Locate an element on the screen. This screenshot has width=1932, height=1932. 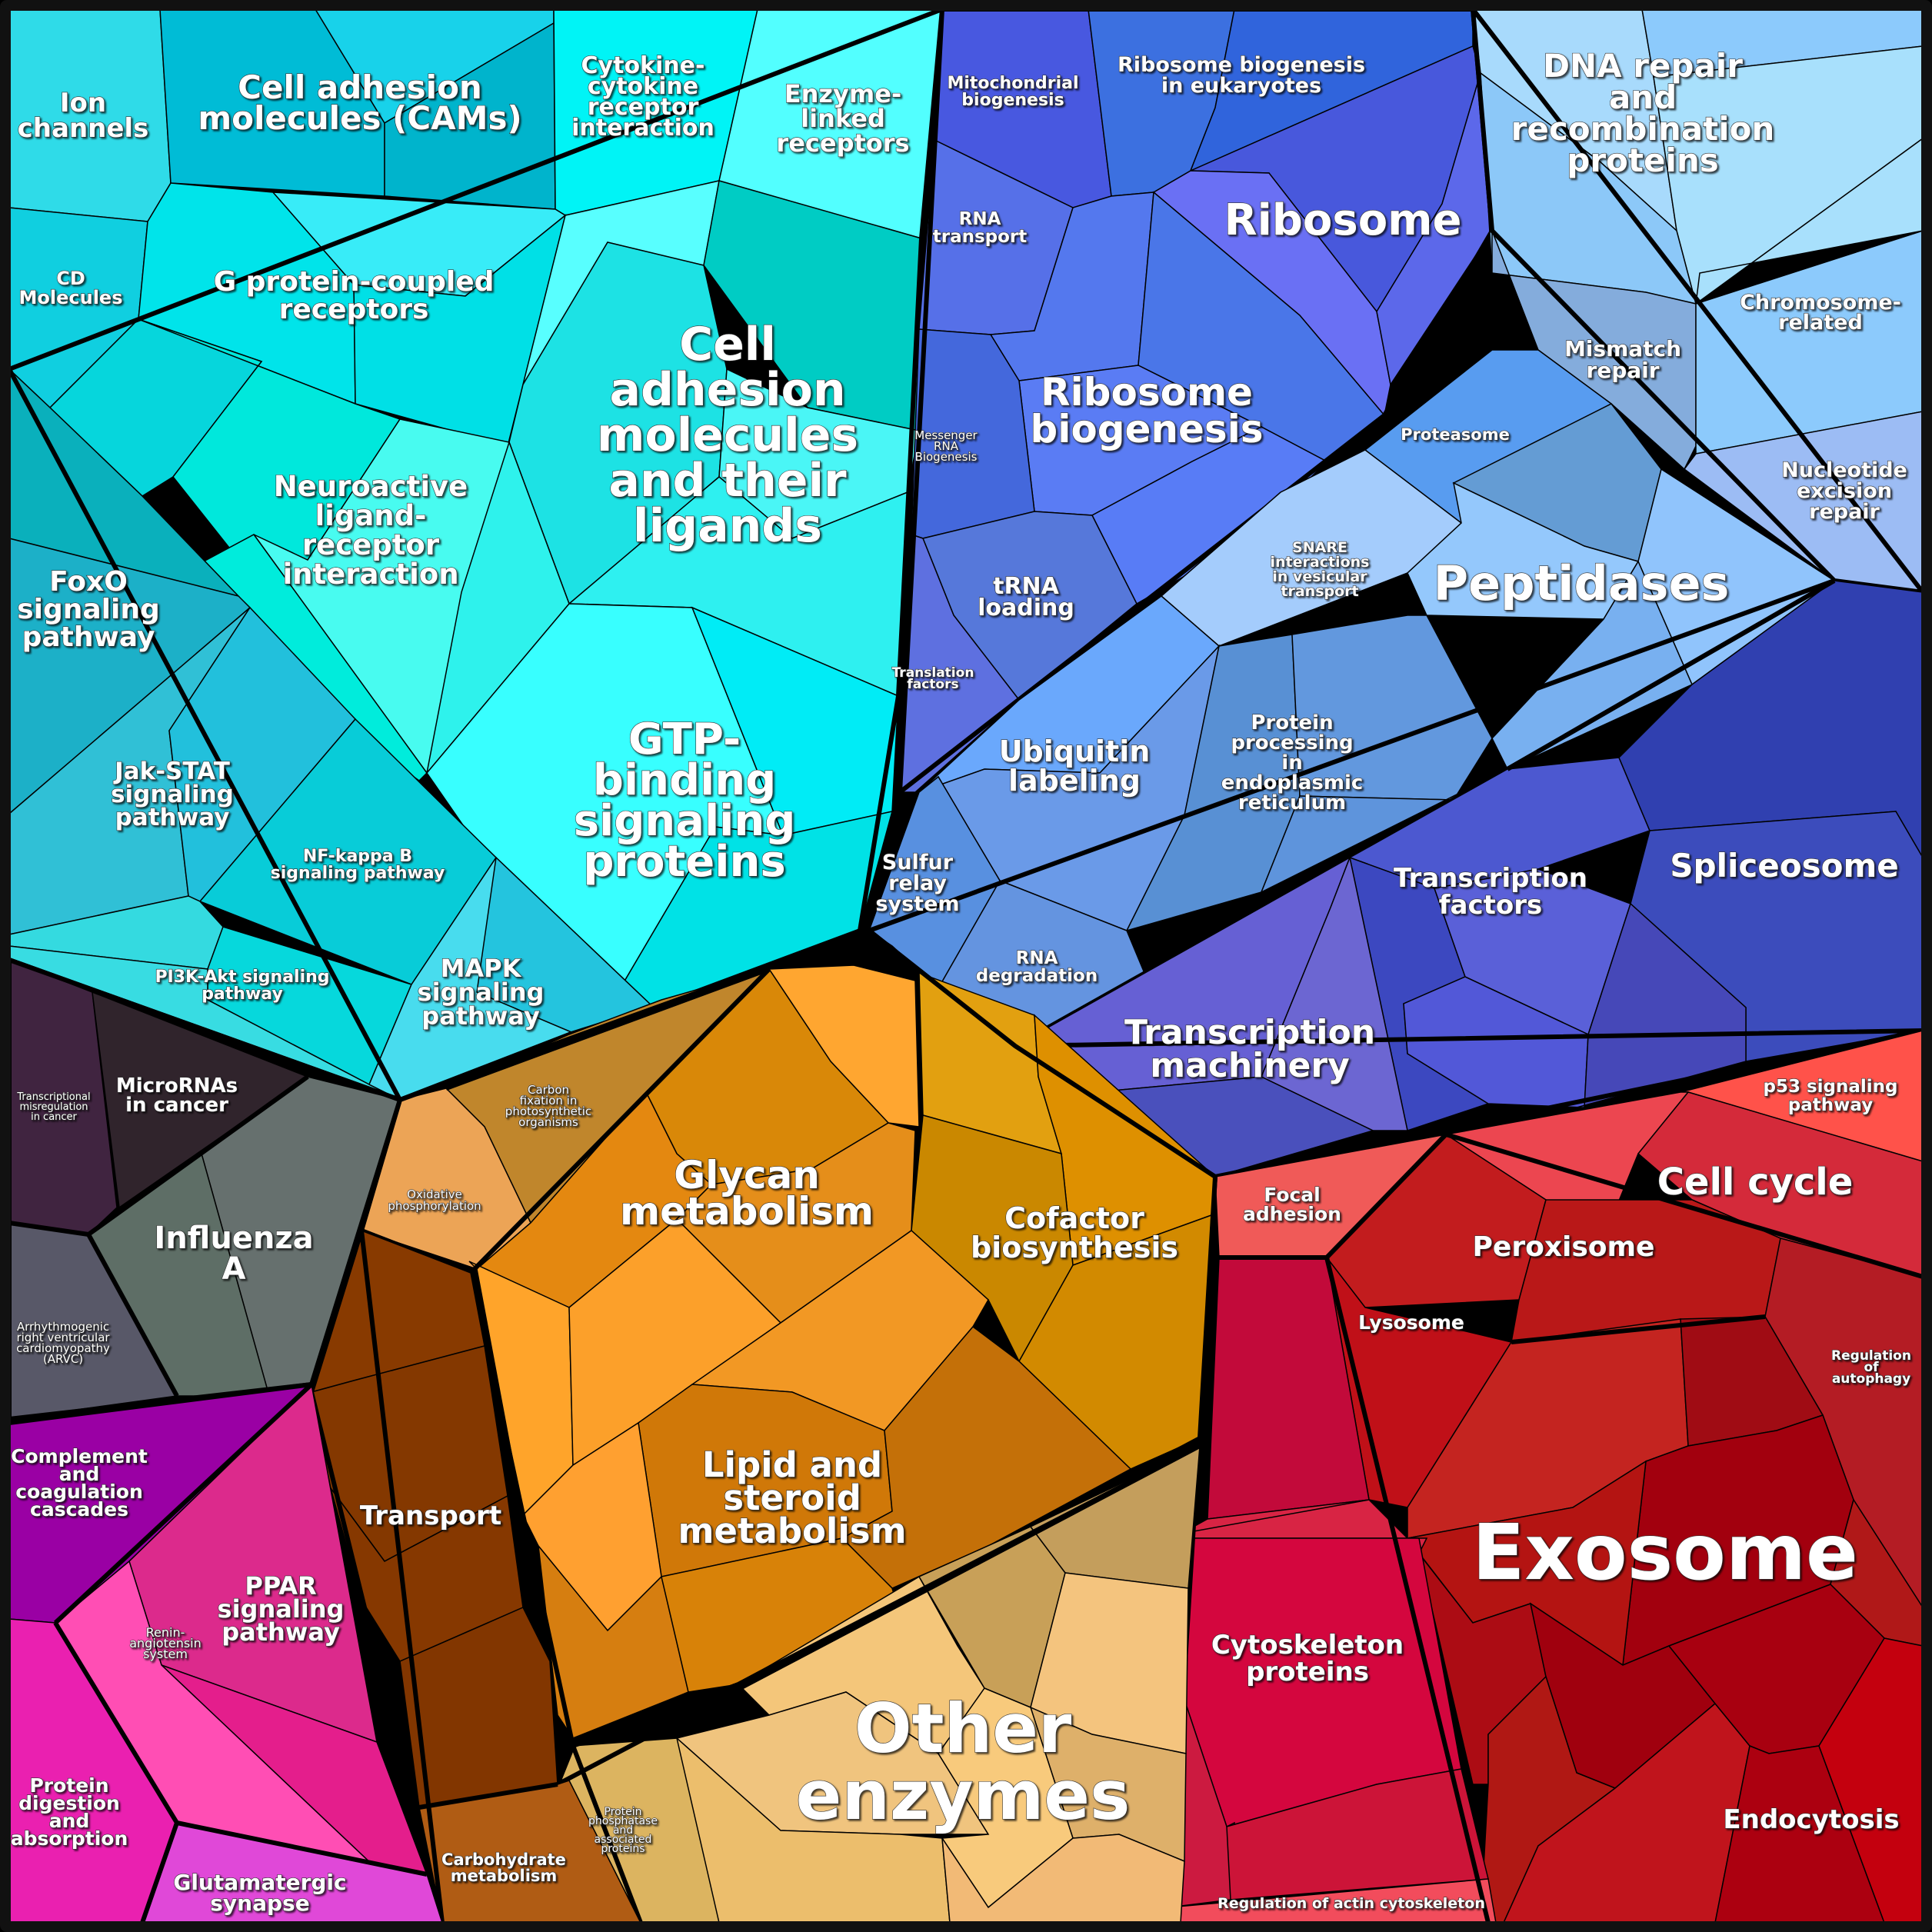
label-exosome: Exosome is located at coordinates (1665, 1552).